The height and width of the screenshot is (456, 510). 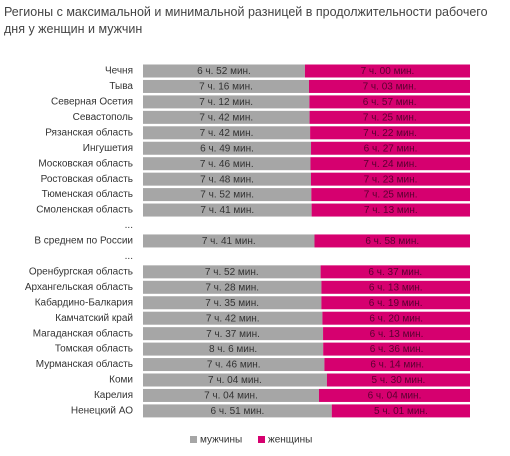 I want to click on value-label: 7 ч. 52 мин., so click(x=227, y=195).